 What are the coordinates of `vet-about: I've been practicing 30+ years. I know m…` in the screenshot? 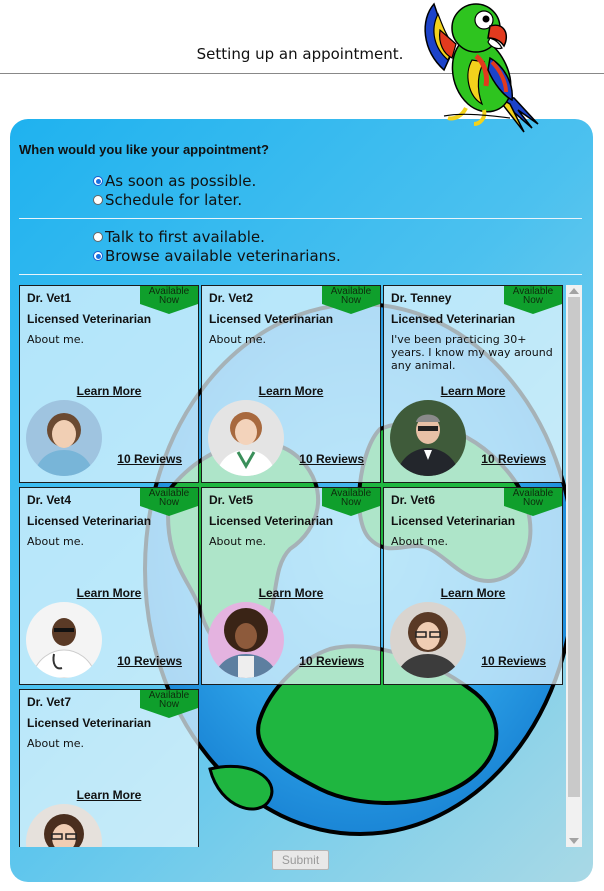 It's located at (472, 352).